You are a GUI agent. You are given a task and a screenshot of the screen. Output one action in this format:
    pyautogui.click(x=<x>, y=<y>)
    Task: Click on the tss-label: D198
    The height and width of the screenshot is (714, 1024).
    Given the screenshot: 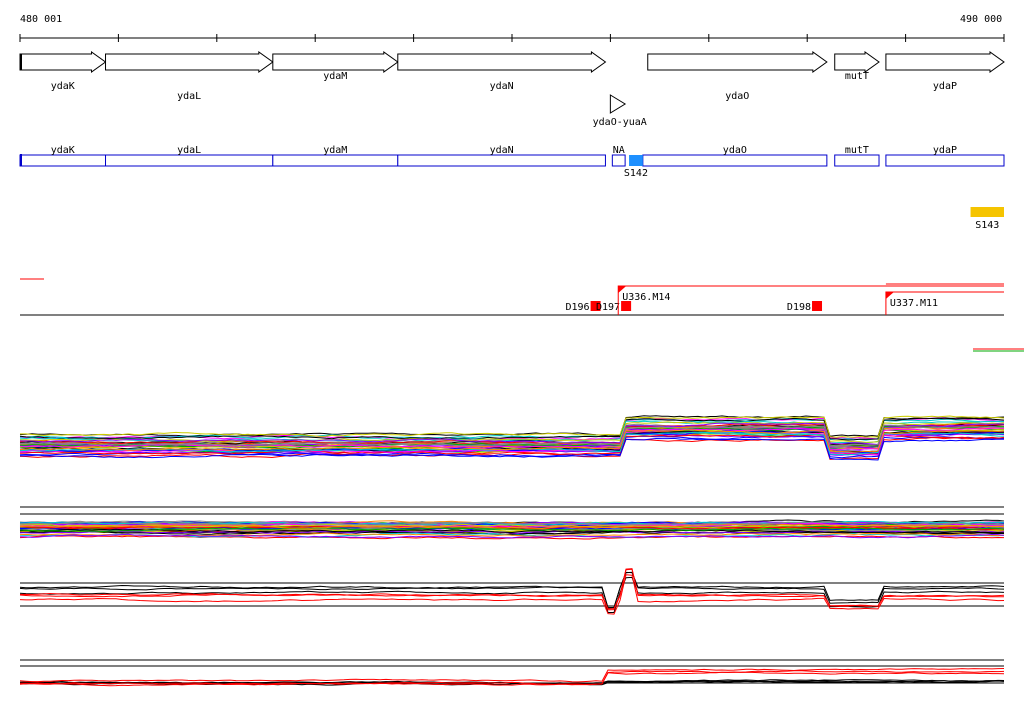 What is the action you would take?
    pyautogui.click(x=799, y=307)
    